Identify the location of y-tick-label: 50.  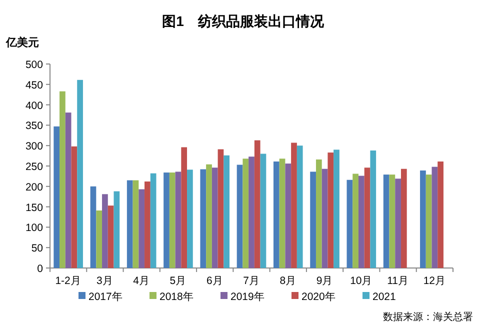
(37, 248).